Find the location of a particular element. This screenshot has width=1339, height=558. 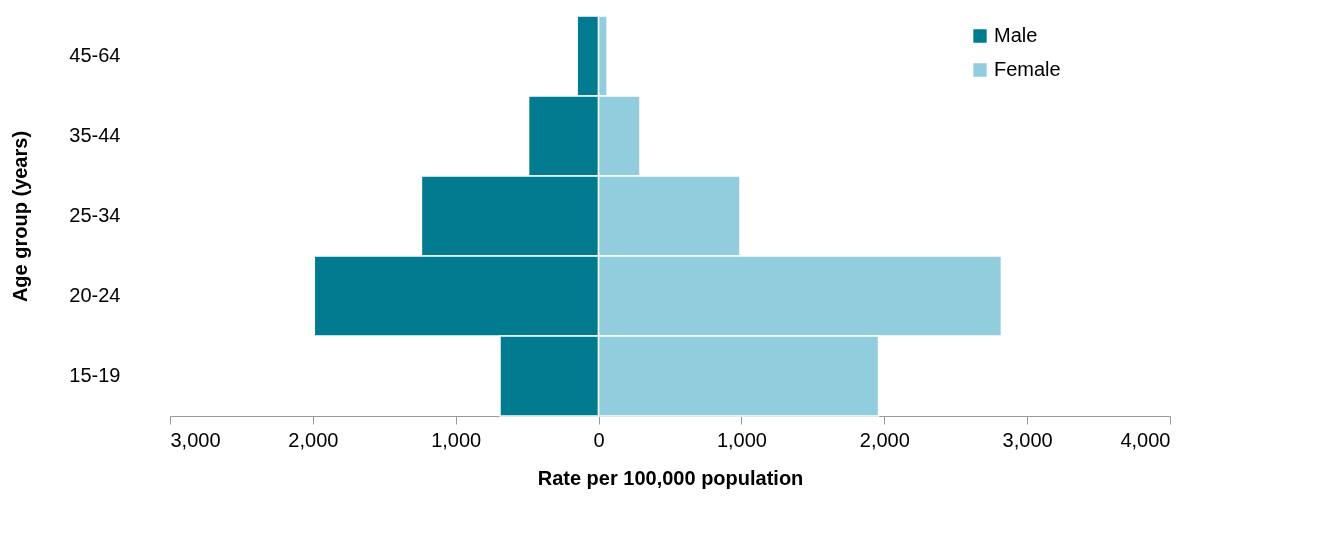

y-tick-label: 25-34 is located at coordinates (95, 215).